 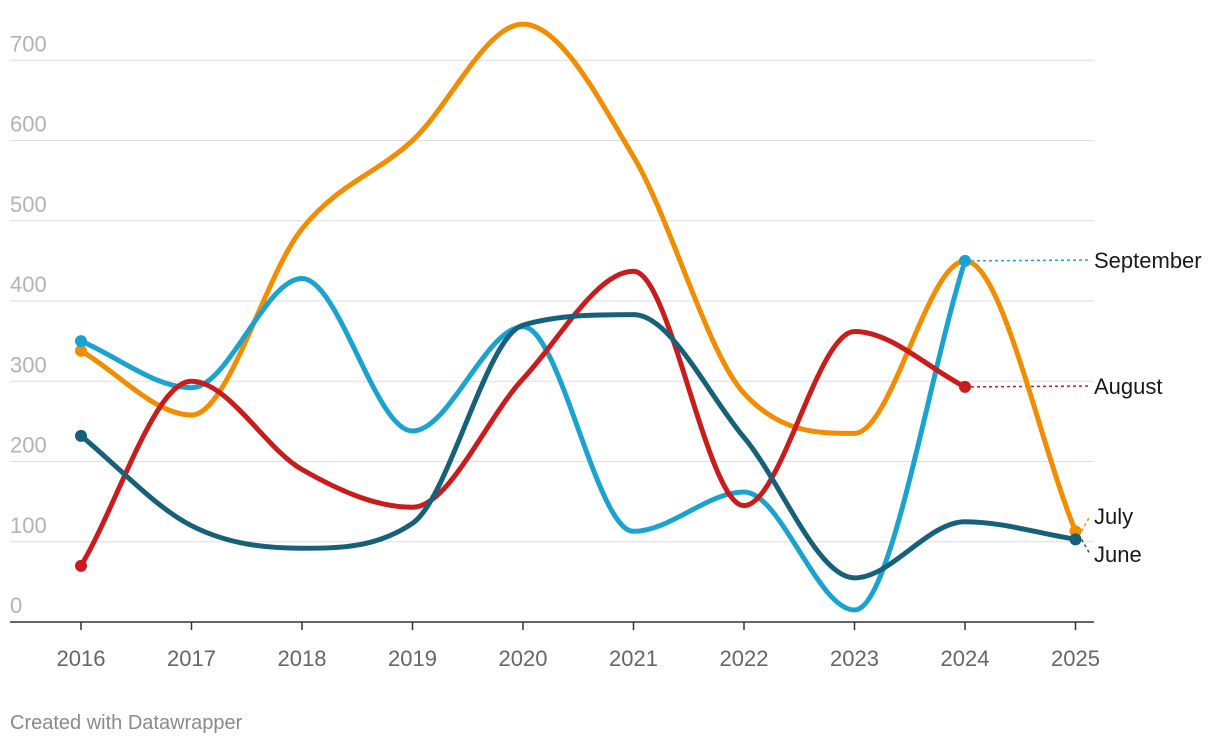 What do you see at coordinates (28, 324) in the screenshot?
I see `y-axis-ticks: 0 100 200 300 400 500 600 700` at bounding box center [28, 324].